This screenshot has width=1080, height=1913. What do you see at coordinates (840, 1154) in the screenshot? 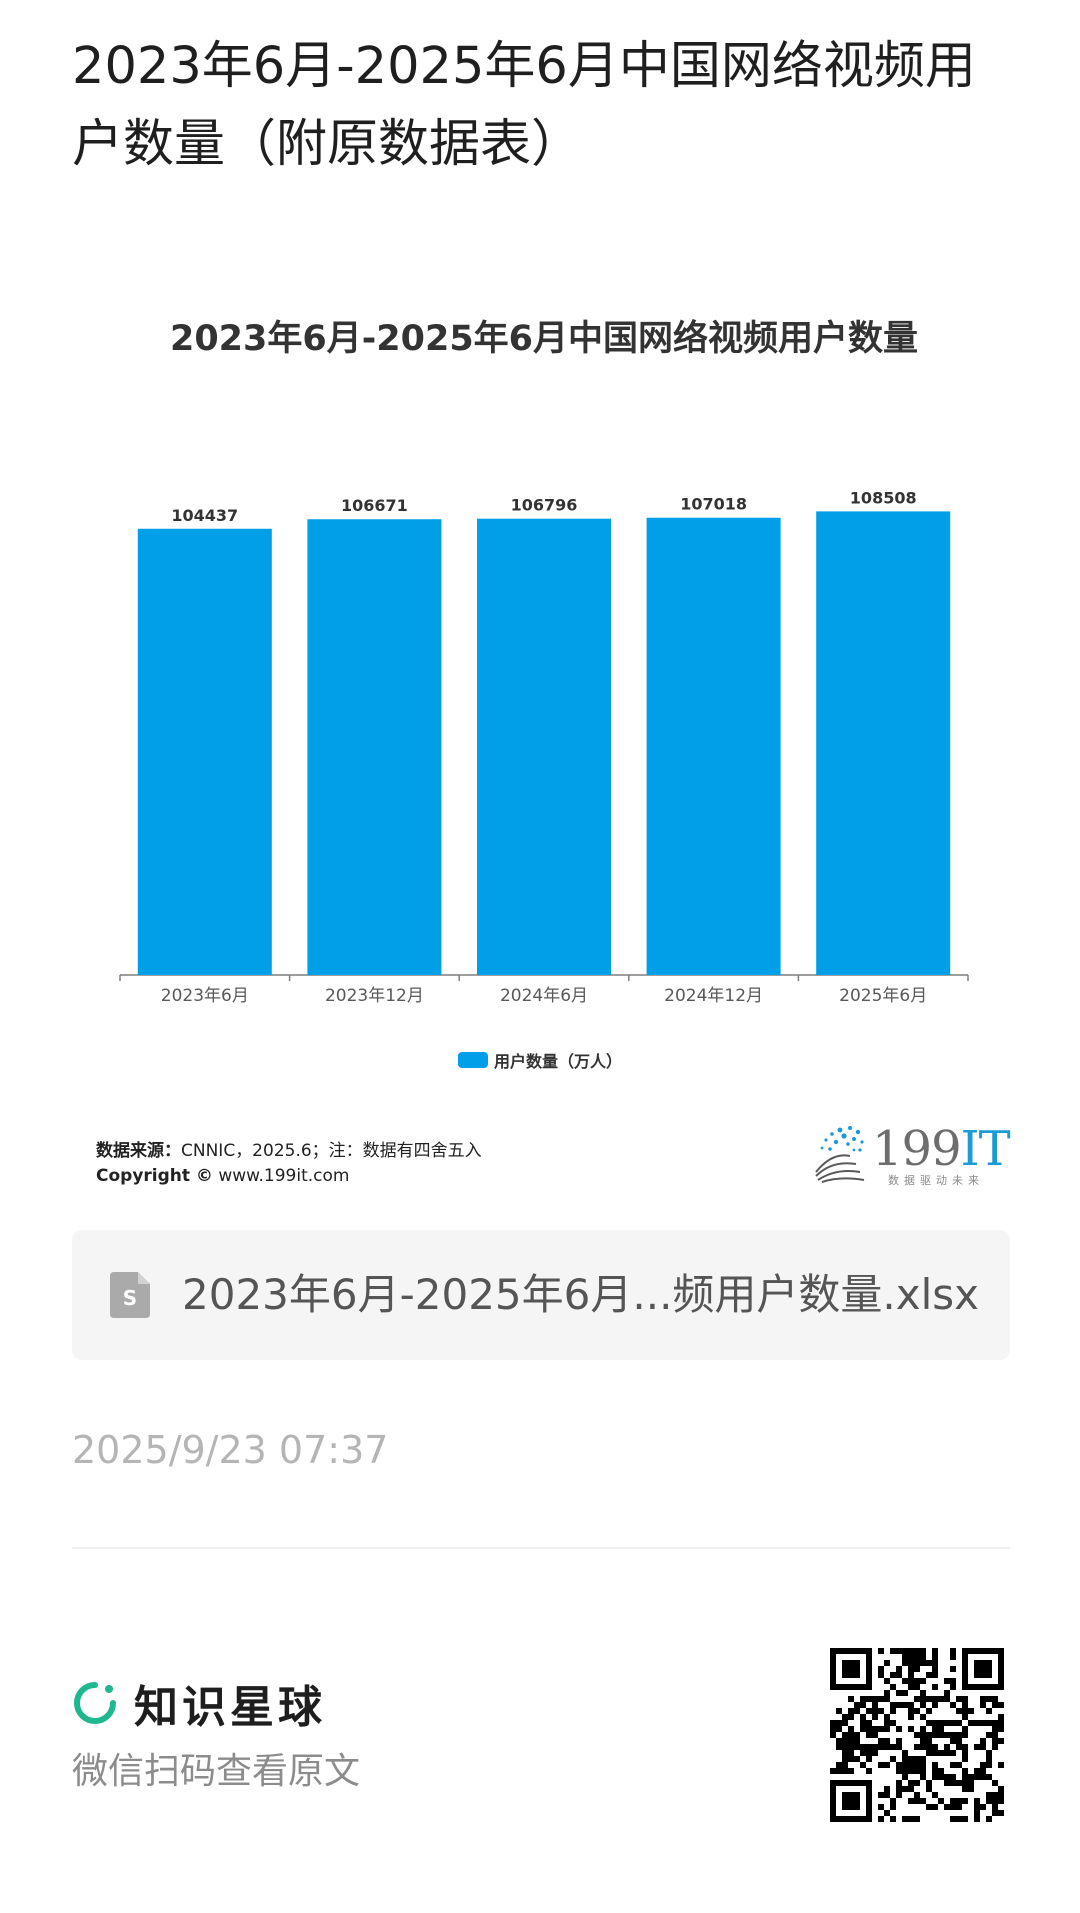
I see `dandelion-logo-icon` at bounding box center [840, 1154].